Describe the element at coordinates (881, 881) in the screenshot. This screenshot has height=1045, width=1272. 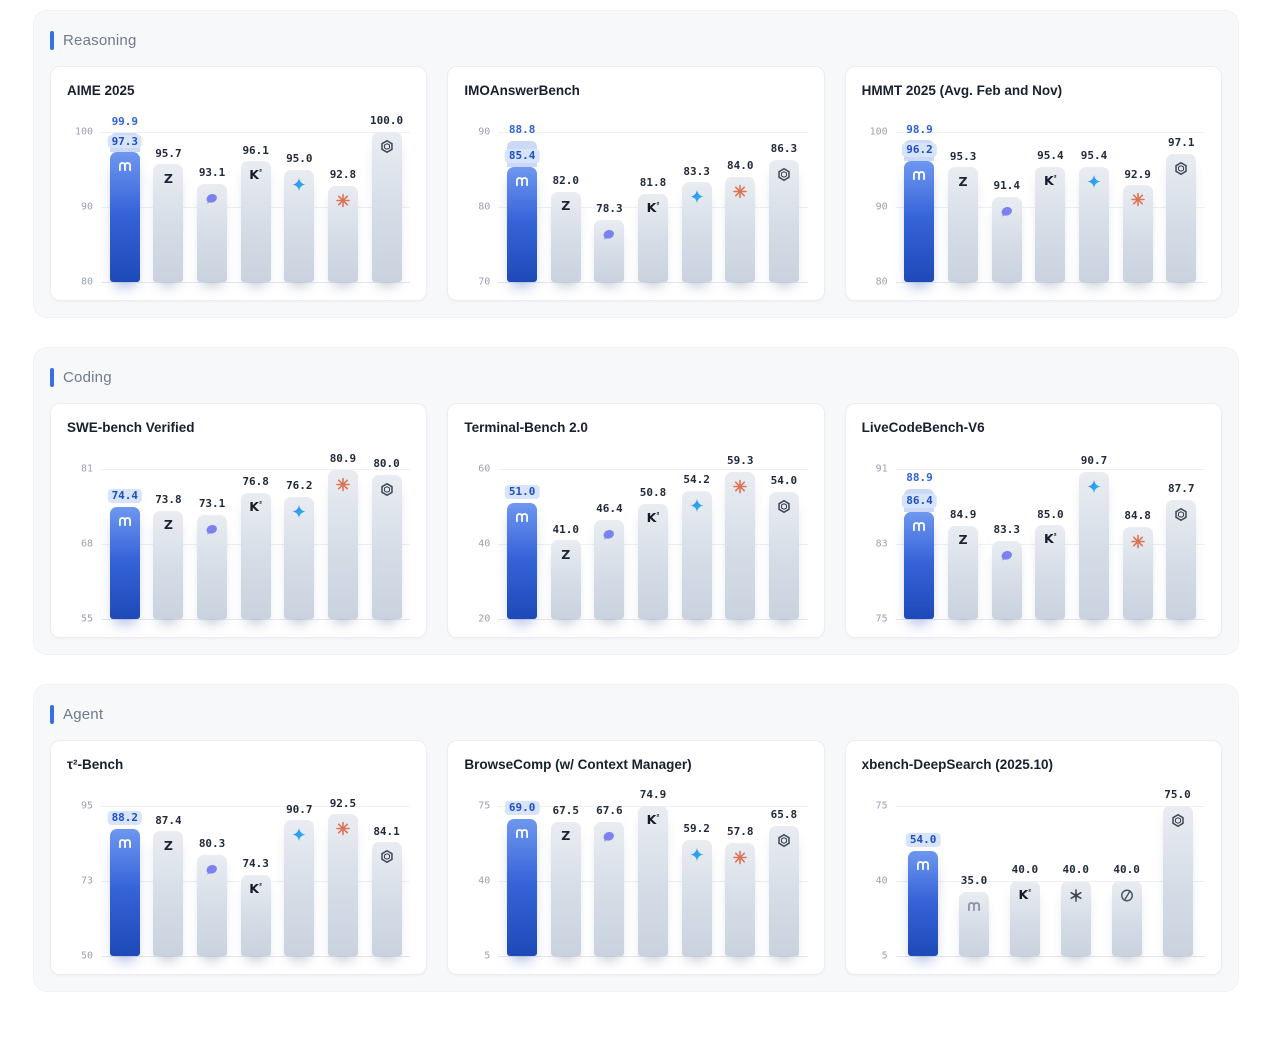
I see `y-axis-tick: 40` at that location.